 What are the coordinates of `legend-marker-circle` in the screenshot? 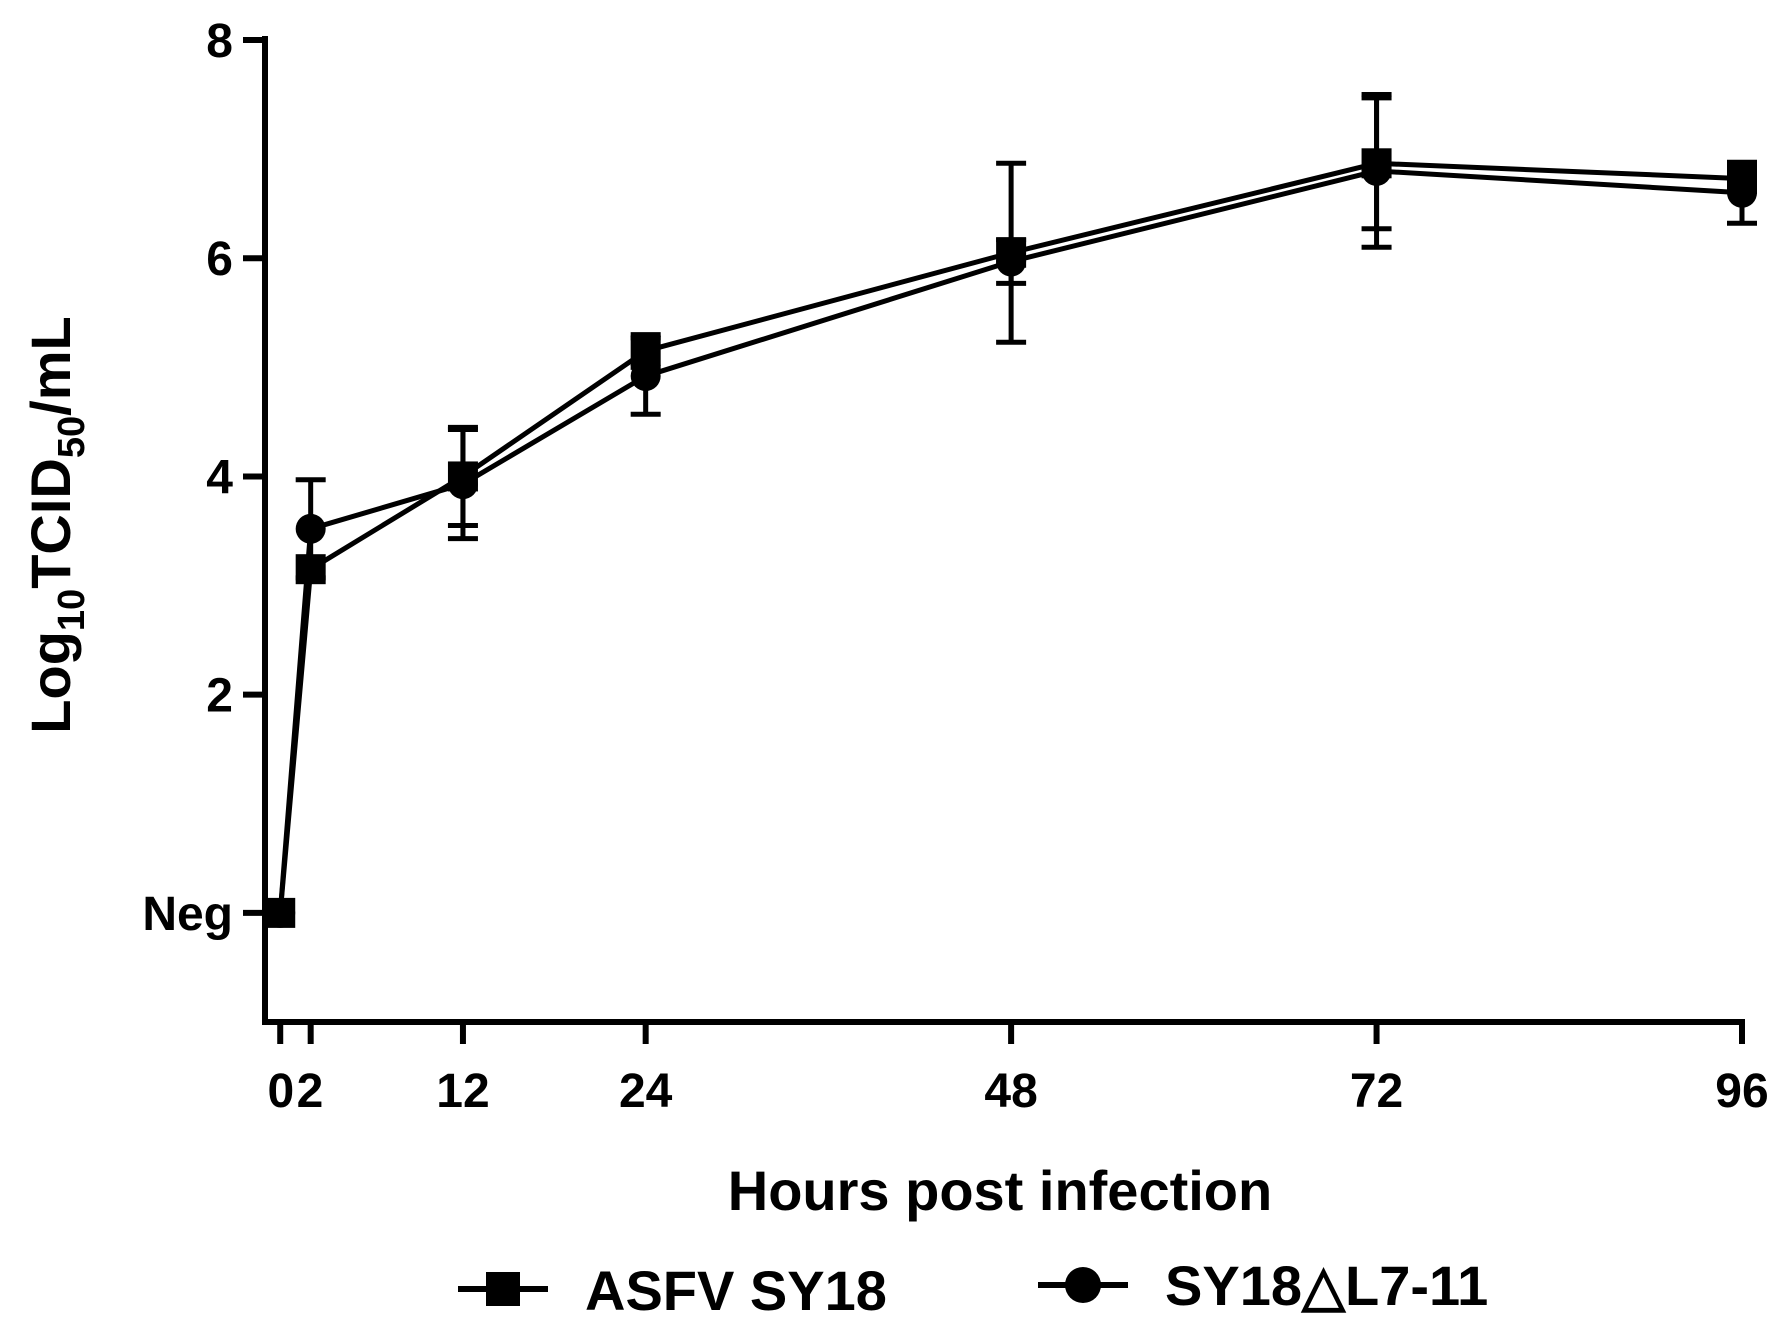 It's located at (1083, 1285).